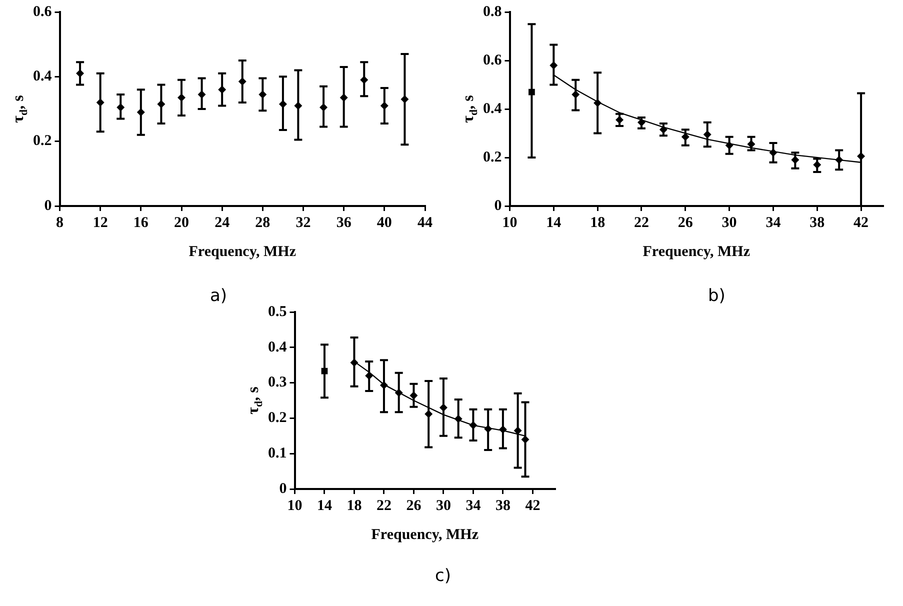 The image size is (903, 606). What do you see at coordinates (219, 296) in the screenshot?
I see `text: a)` at bounding box center [219, 296].